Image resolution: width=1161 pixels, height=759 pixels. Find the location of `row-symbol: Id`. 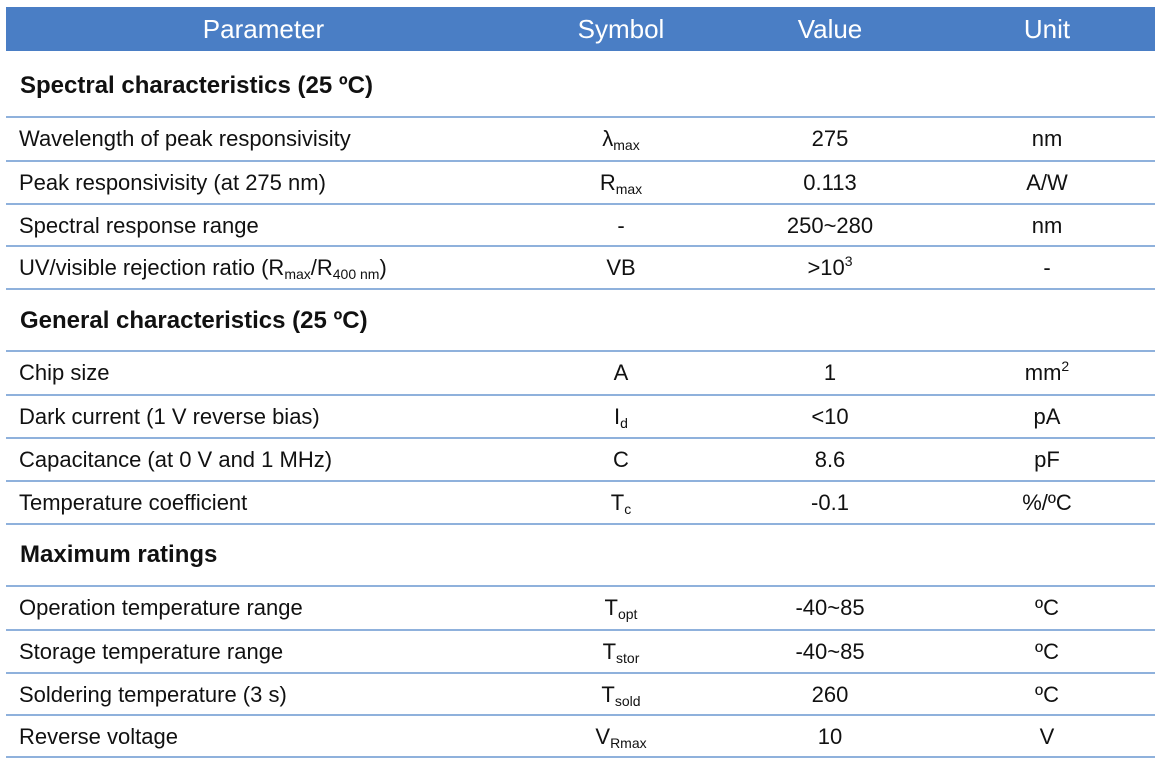

row-symbol: Id is located at coordinates (621, 417).